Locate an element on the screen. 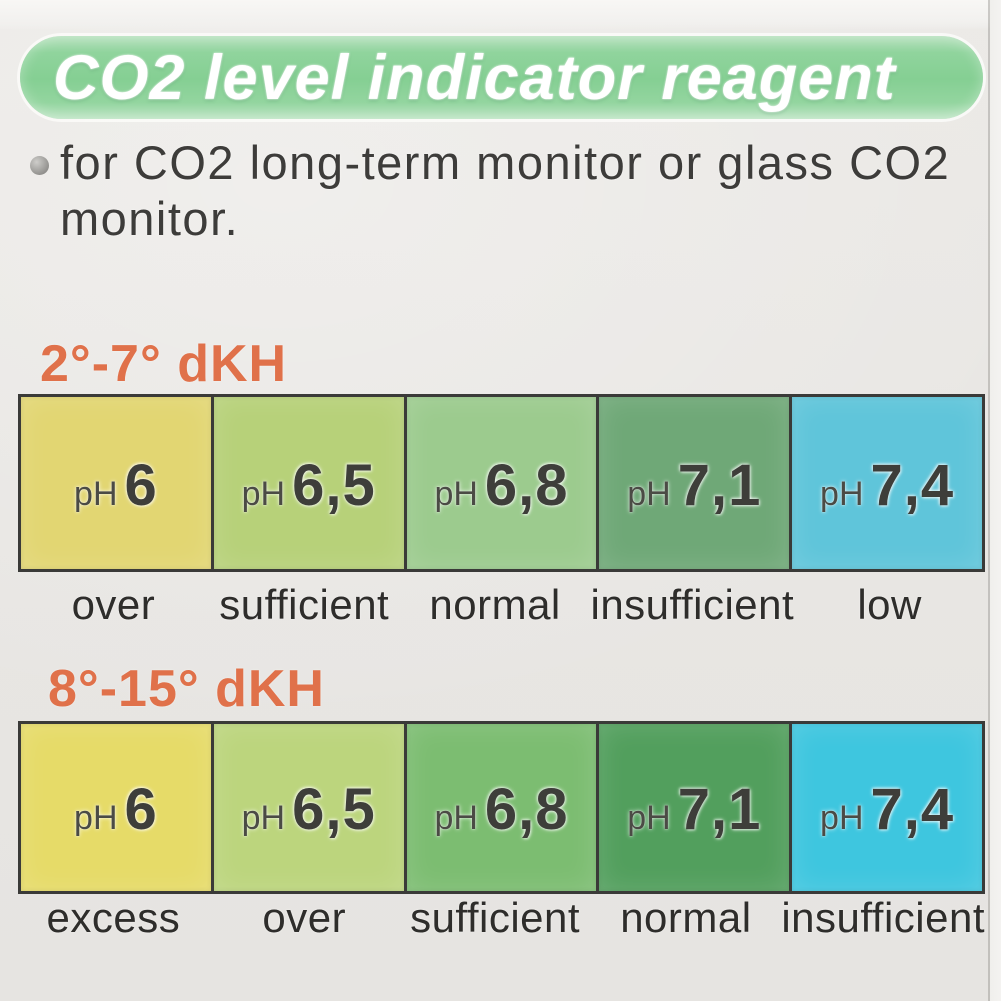  status-labels-2-7-dkh: over sufficient normal insufficient low is located at coordinates (501, 605).